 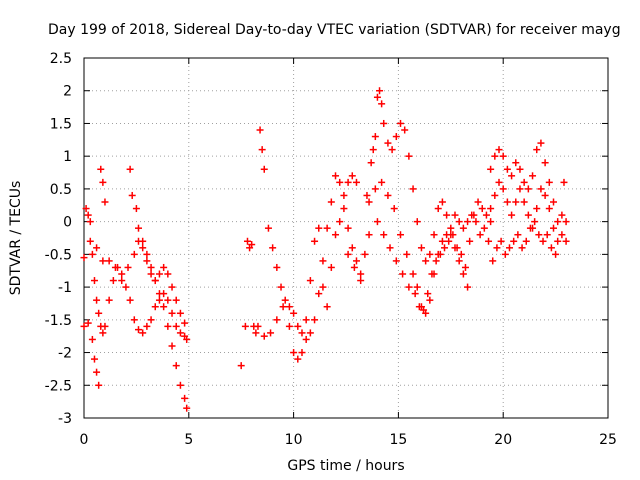 What do you see at coordinates (67, 92) in the screenshot?
I see `y-tick-label: 2` at bounding box center [67, 92].